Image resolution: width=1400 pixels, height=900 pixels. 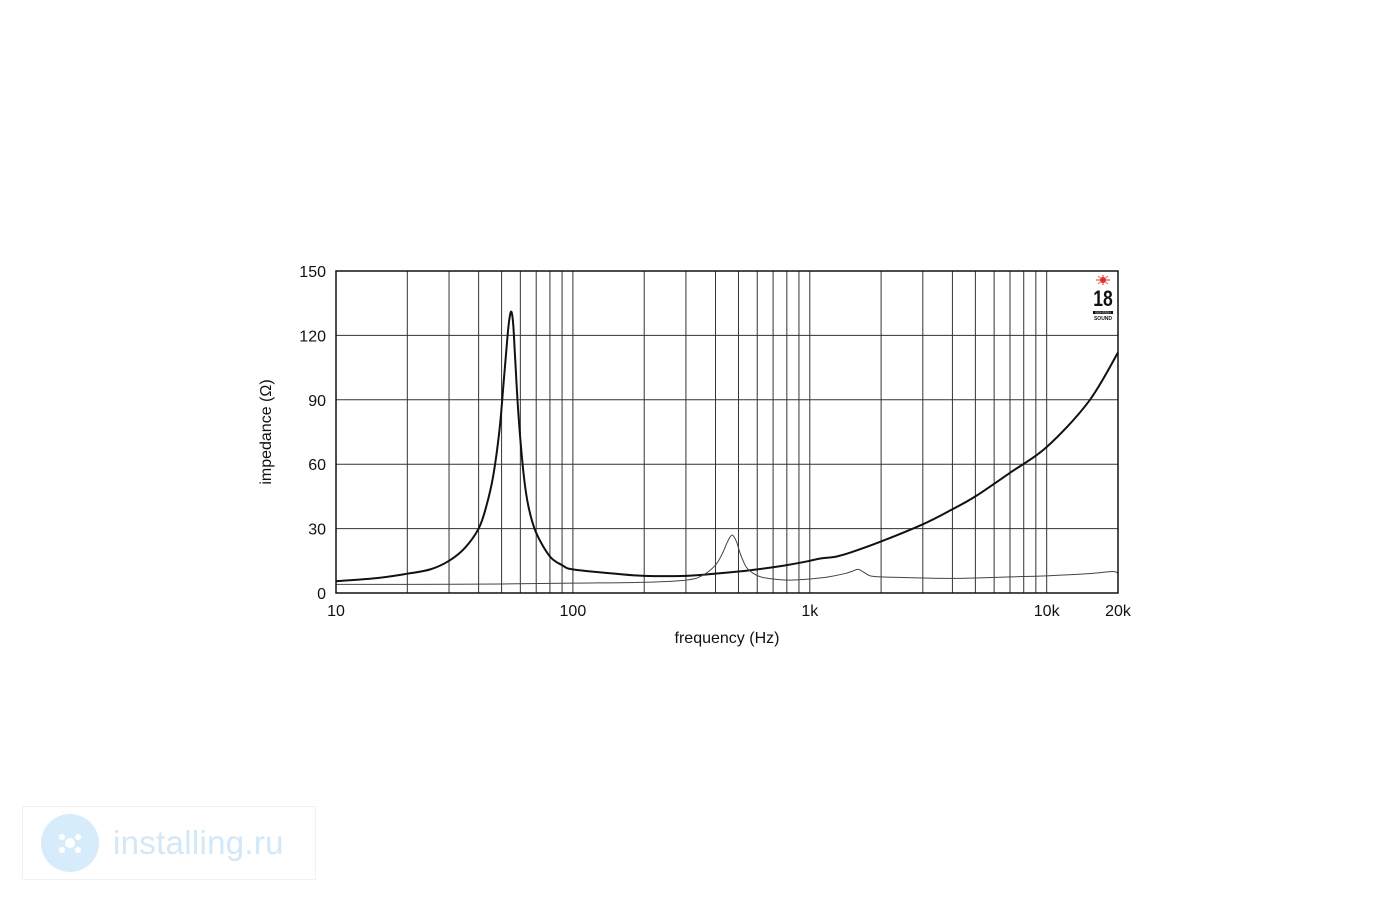 I want to click on y-tick-label: 0, so click(x=321, y=594).